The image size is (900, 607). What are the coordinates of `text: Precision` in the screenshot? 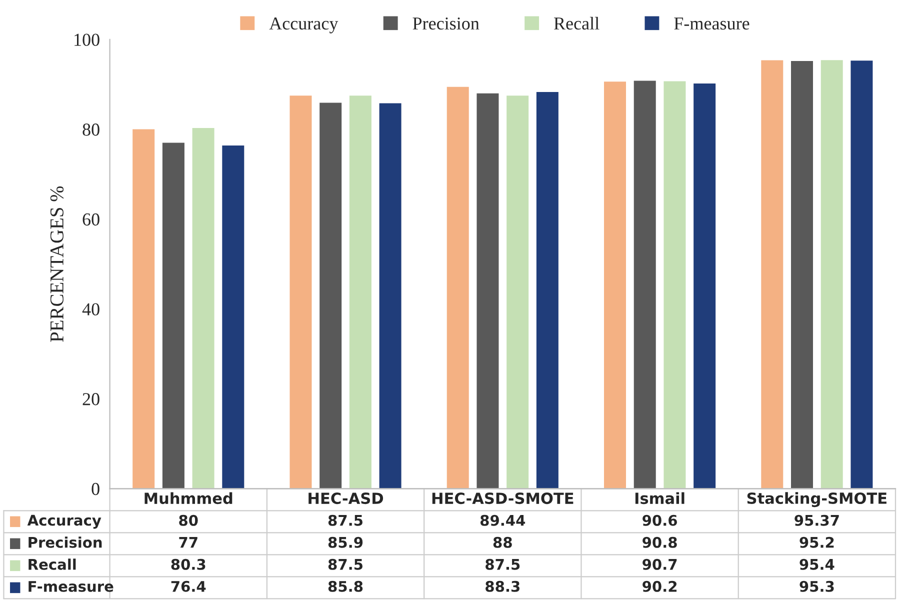 It's located at (65, 542).